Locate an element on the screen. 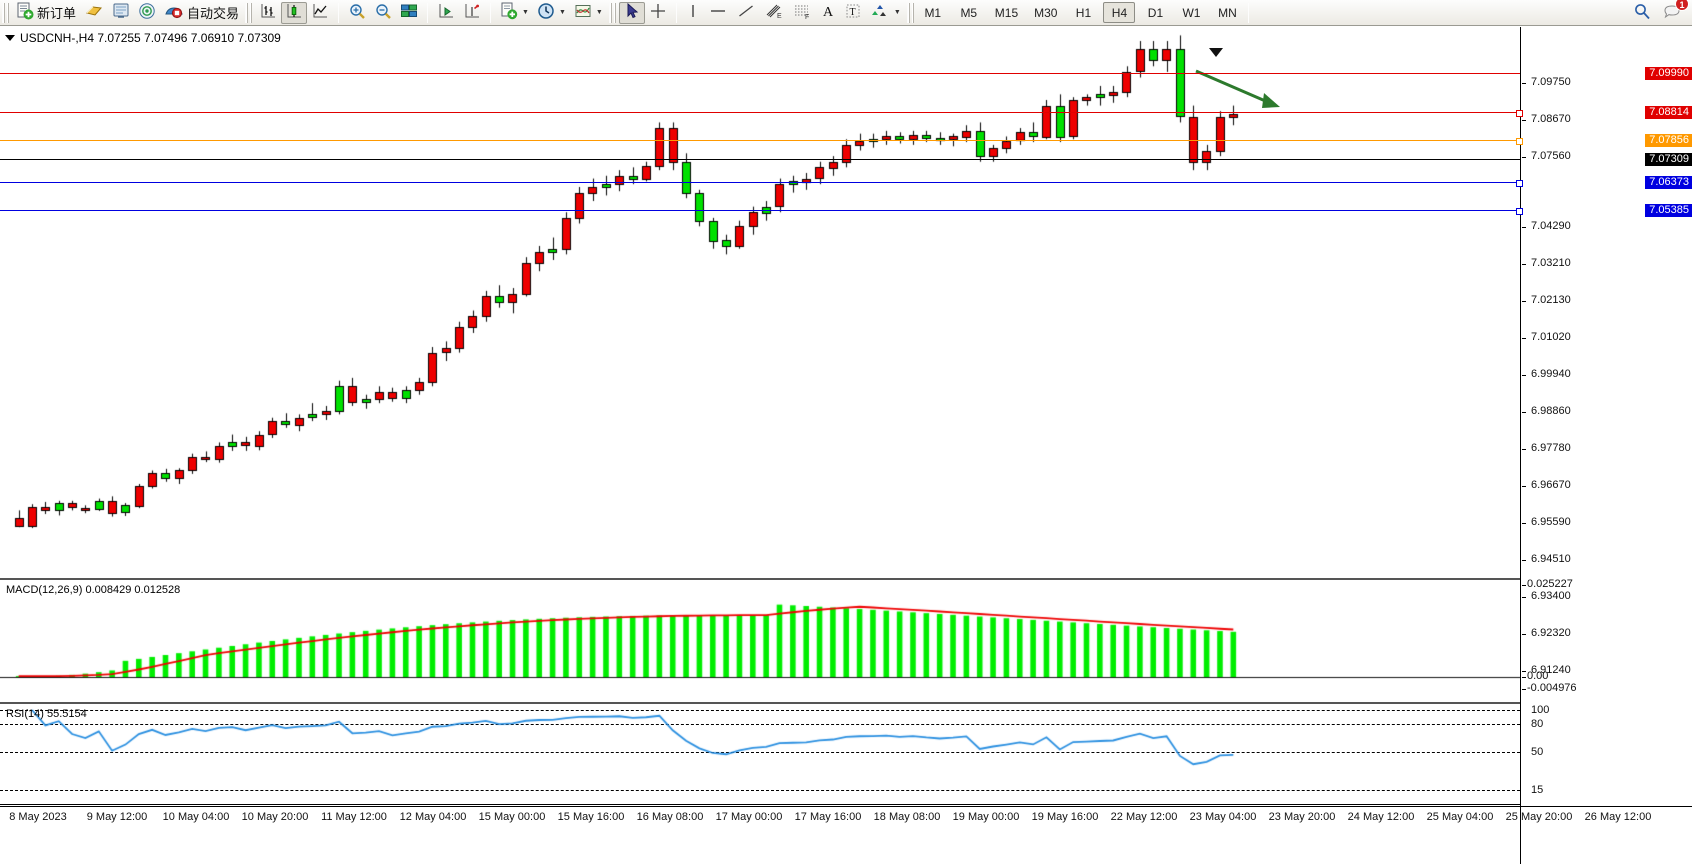 Image resolution: width=1692 pixels, height=864 pixels. radar-icon is located at coordinates (147, 12).